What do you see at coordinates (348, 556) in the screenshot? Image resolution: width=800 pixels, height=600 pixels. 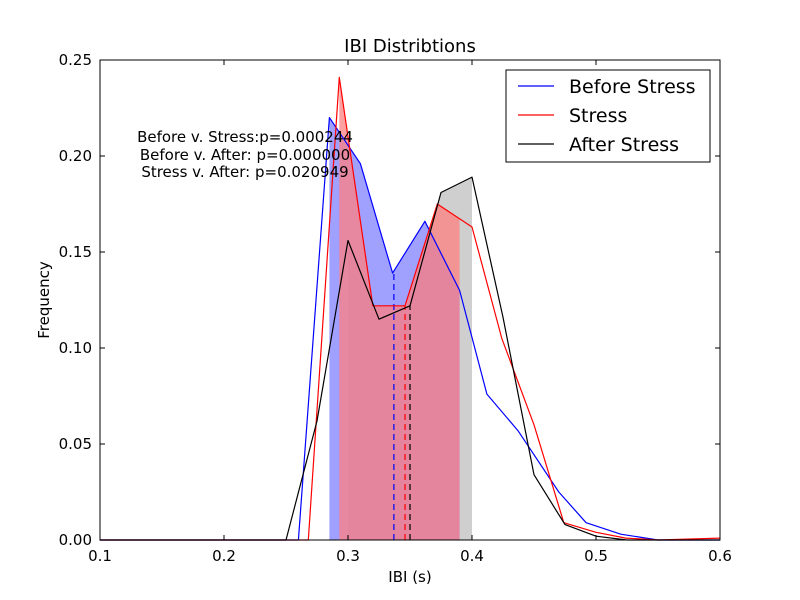 I see `x-tick-label: 0.3` at bounding box center [348, 556].